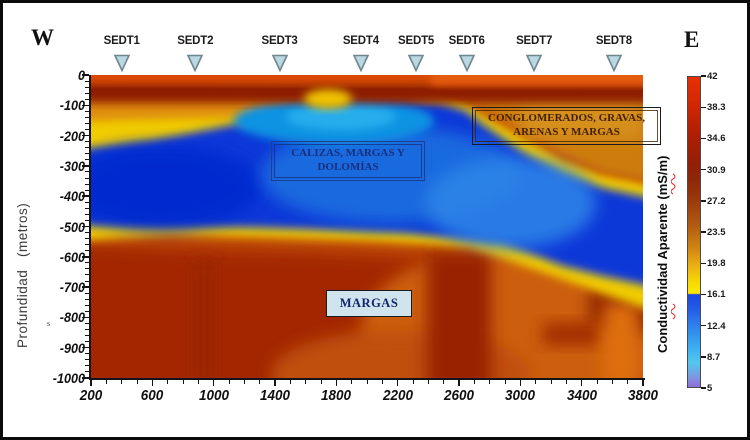  Describe the element at coordinates (716, 170) in the screenshot. I see `colorbar-tick-label: 30.9` at that location.